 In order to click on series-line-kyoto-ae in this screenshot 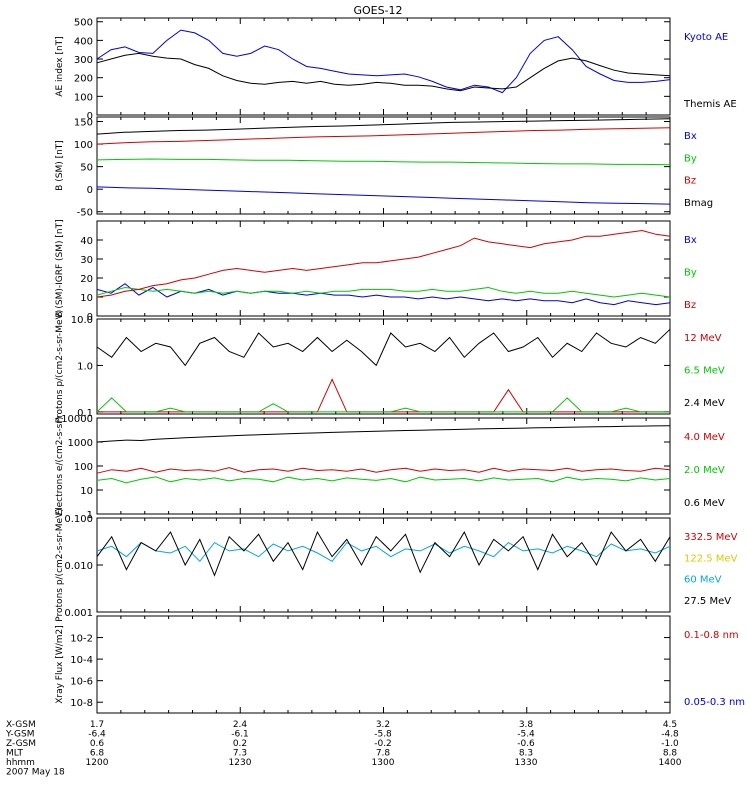, I will do `click(383, 61)`.